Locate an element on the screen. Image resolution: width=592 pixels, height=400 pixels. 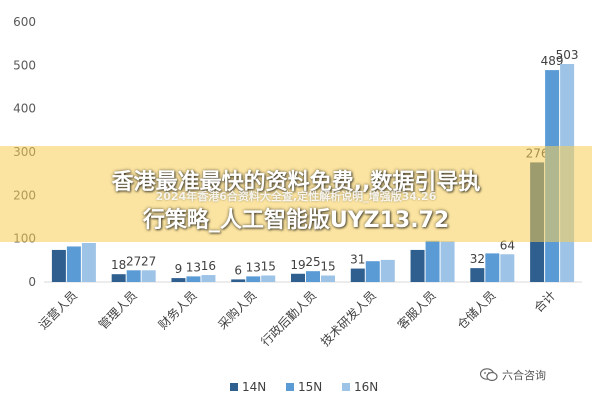
category-label: 技术研发人员 is located at coordinates (348, 319).